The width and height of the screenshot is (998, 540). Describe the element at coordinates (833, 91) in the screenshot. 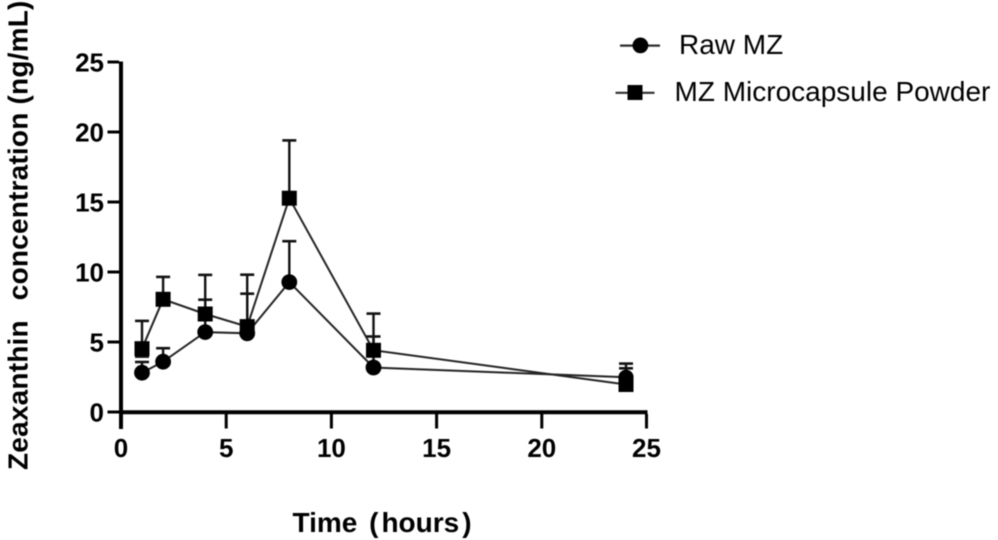

I see `svg-text: MZ Microcapsule Powder` at that location.